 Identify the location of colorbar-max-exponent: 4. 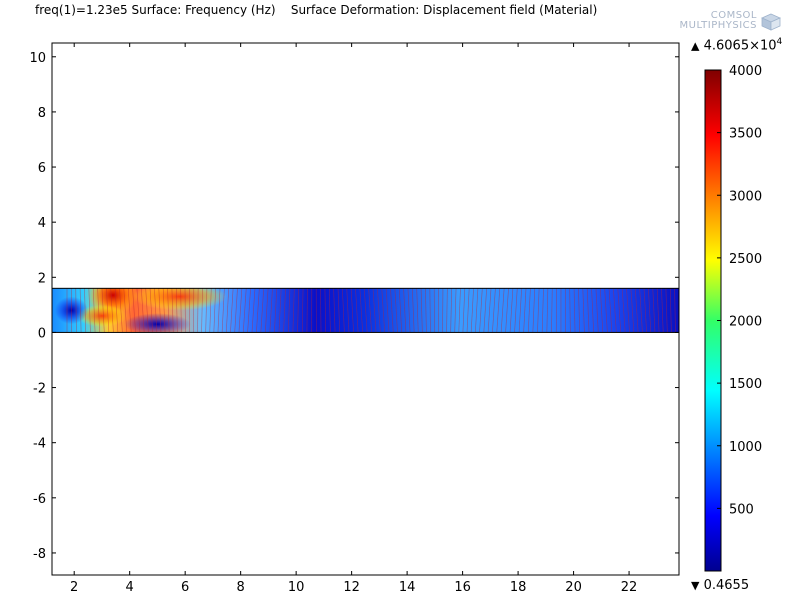
(779, 42).